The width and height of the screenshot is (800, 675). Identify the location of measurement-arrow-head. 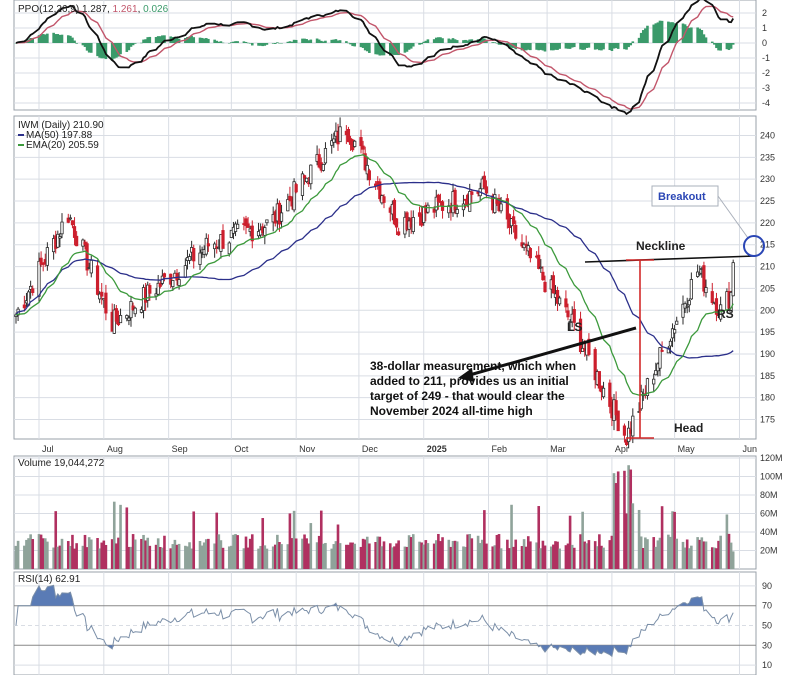
(466, 375).